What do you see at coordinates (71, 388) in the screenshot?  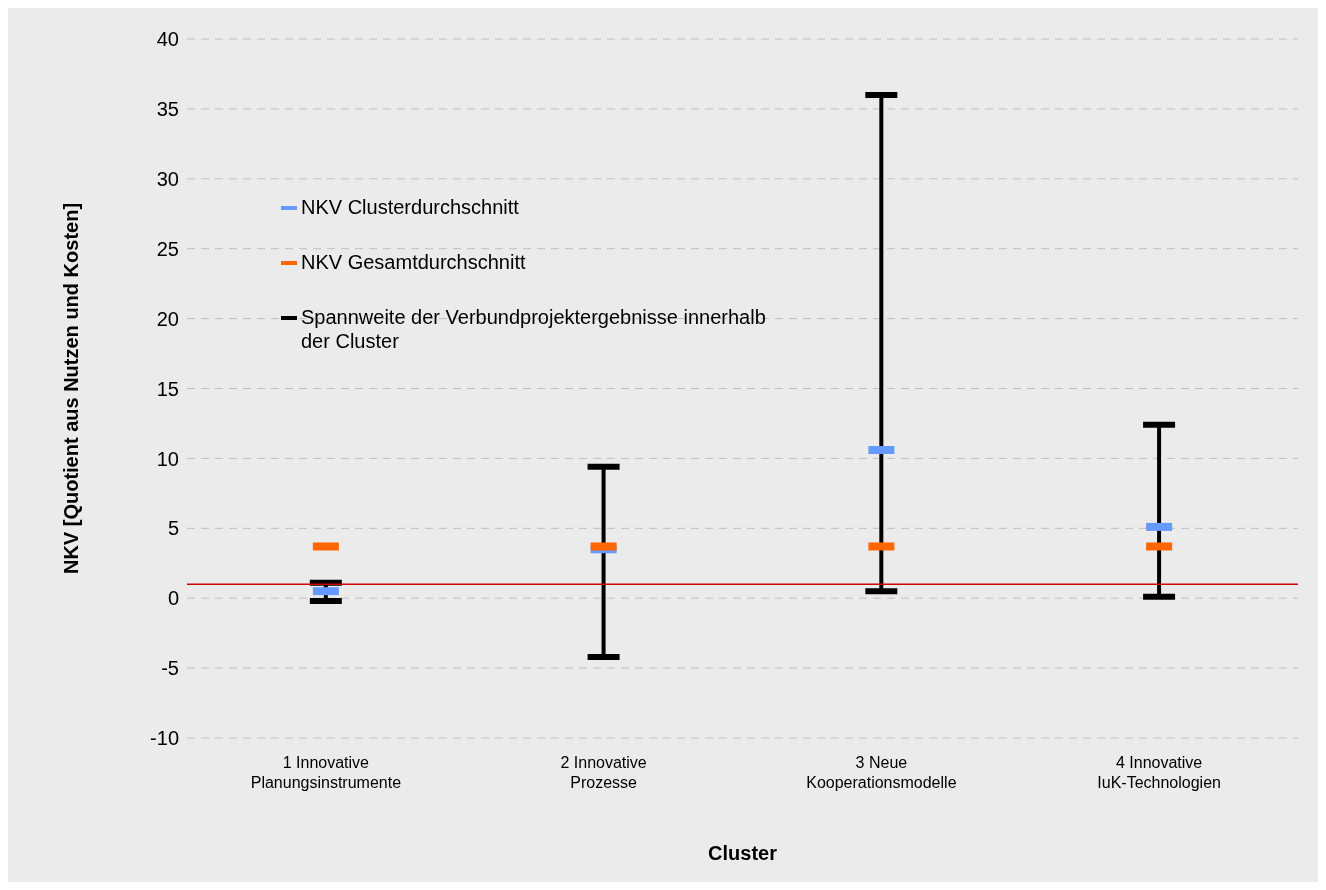 I see `y-axis-title: NKV [Quotient aus Nutzen und Kosten]` at bounding box center [71, 388].